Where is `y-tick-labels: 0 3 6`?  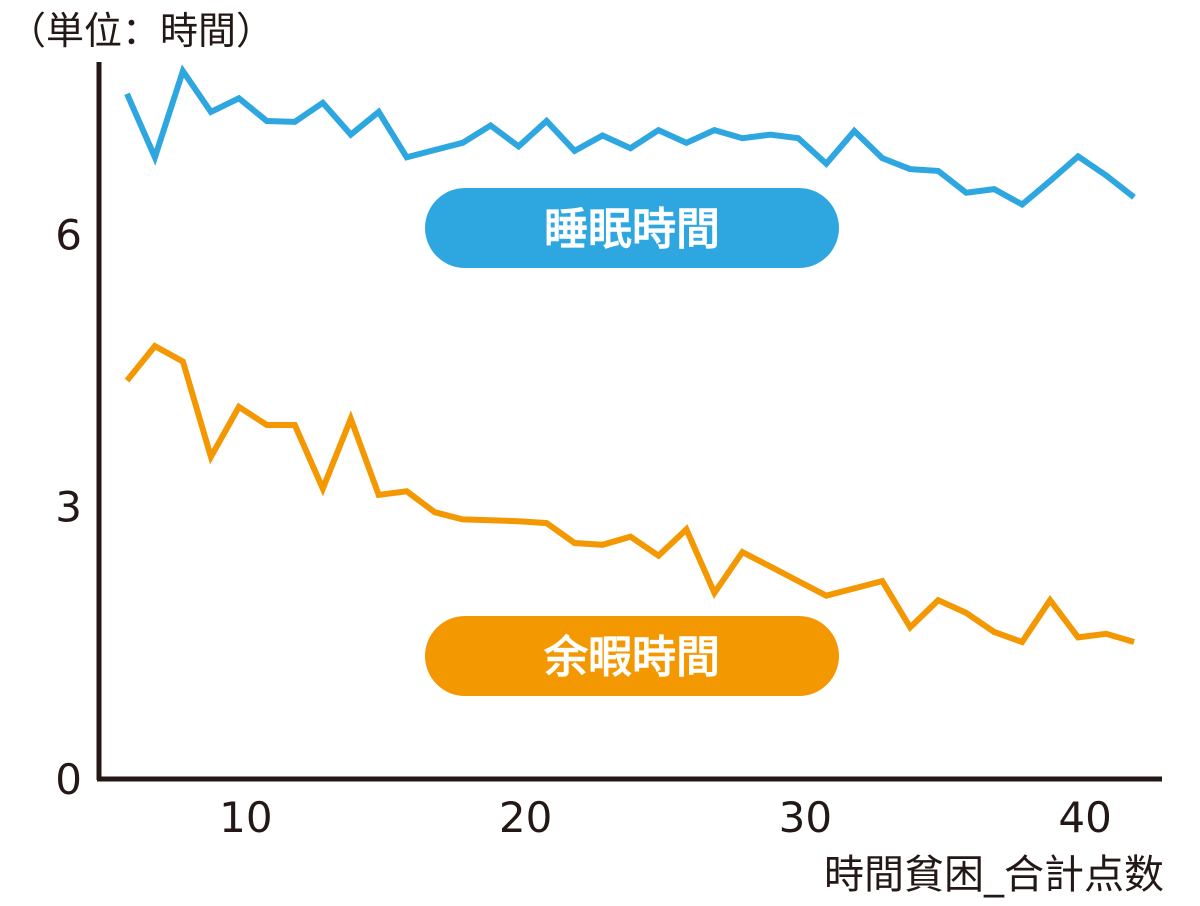
y-tick-labels: 0 3 6 is located at coordinates (68, 507).